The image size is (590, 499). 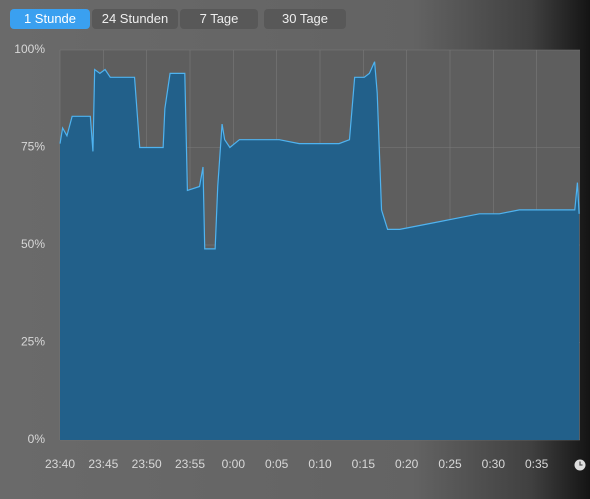 I want to click on x-tick-label: 0:20, so click(x=407, y=464).